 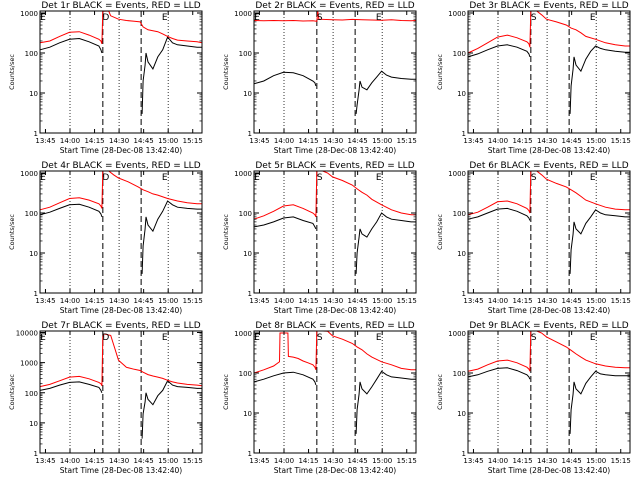 What do you see at coordinates (27, 334) in the screenshot?
I see `y-tick-label: 10000` at bounding box center [27, 334].